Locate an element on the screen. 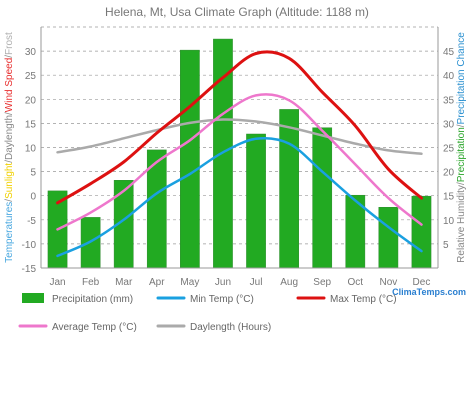 Image resolution: width=474 pixels, height=405 pixels. x-tick-label: Jan is located at coordinates (57, 282).